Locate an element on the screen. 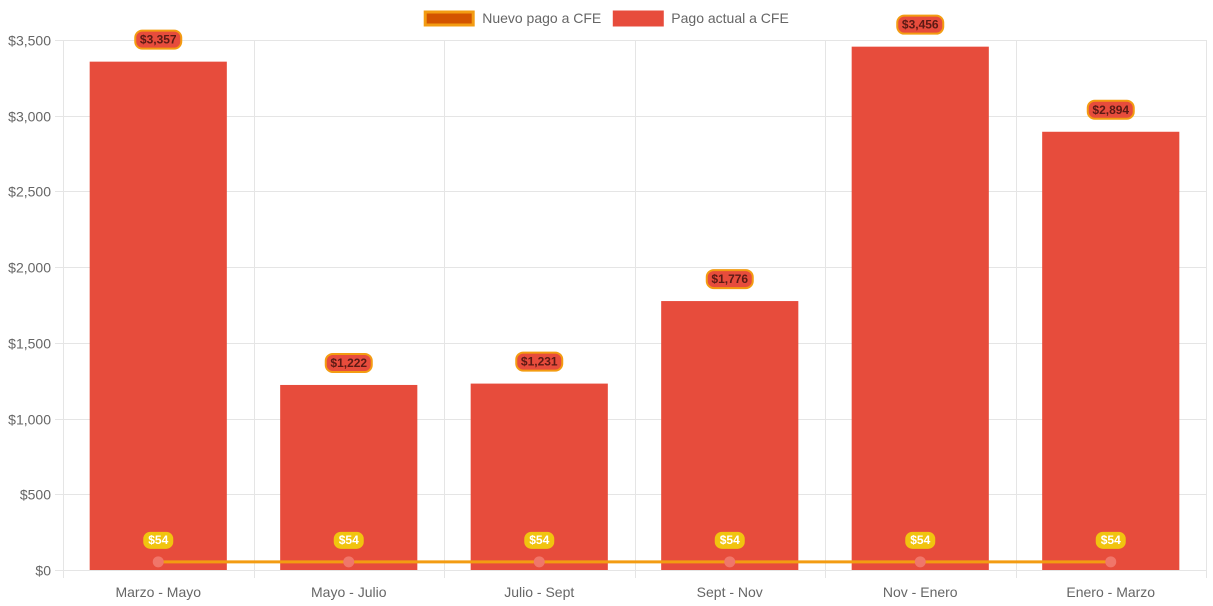 Image resolution: width=1213 pixels, height=606 pixels. legend-item-nuevo-pago: Nuevo pago a CFE is located at coordinates (512, 18).